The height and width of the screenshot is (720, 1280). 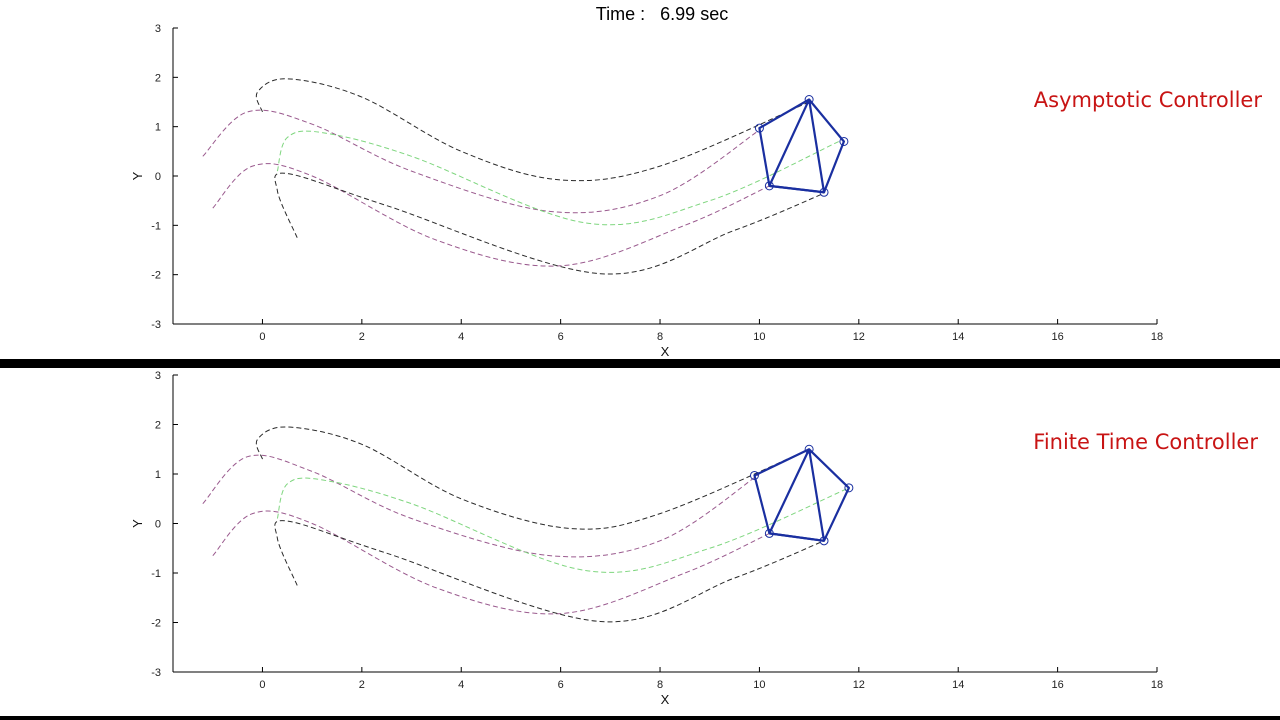 What do you see at coordinates (694, 14) in the screenshot?
I see `time-value: 6.99 sec` at bounding box center [694, 14].